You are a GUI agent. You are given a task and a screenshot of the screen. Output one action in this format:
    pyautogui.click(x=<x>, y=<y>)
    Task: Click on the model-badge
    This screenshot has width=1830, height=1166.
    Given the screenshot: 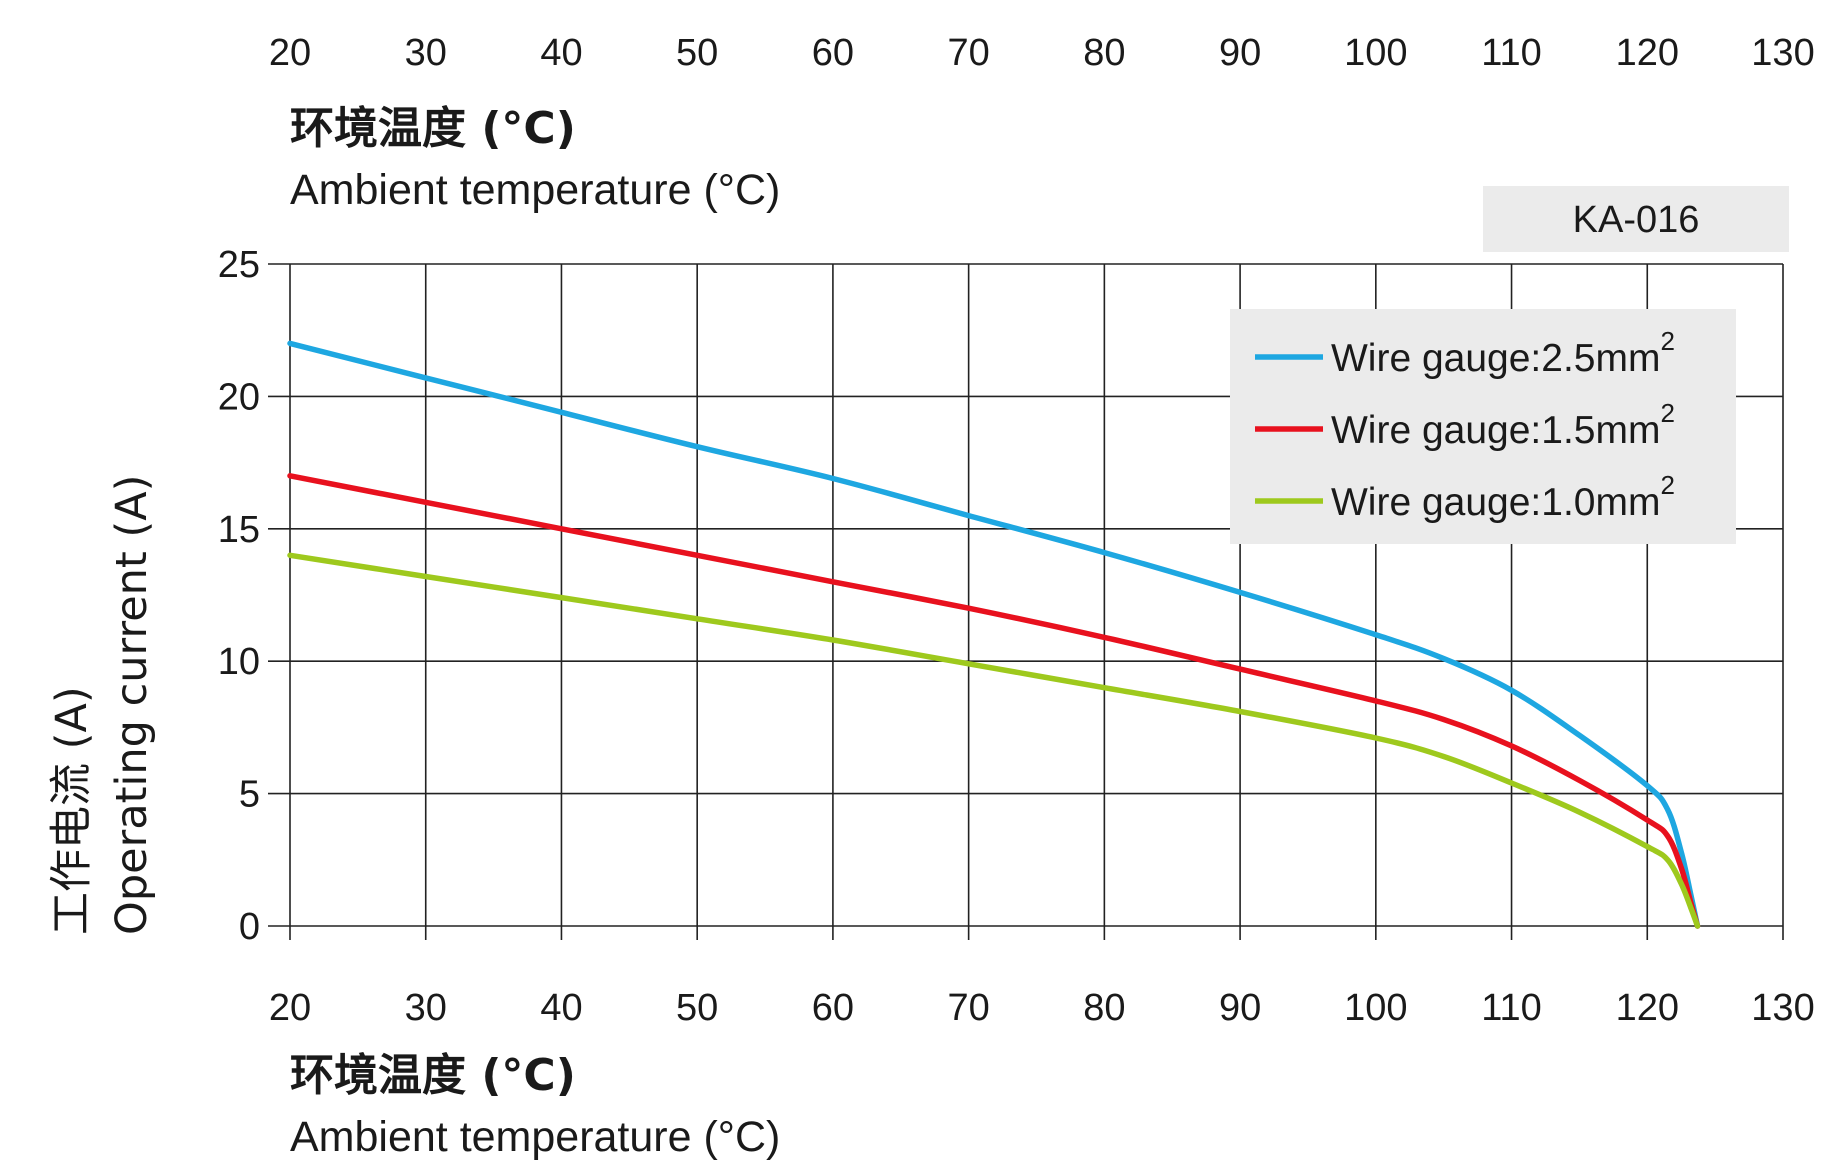 What is the action you would take?
    pyautogui.click(x=1636, y=219)
    